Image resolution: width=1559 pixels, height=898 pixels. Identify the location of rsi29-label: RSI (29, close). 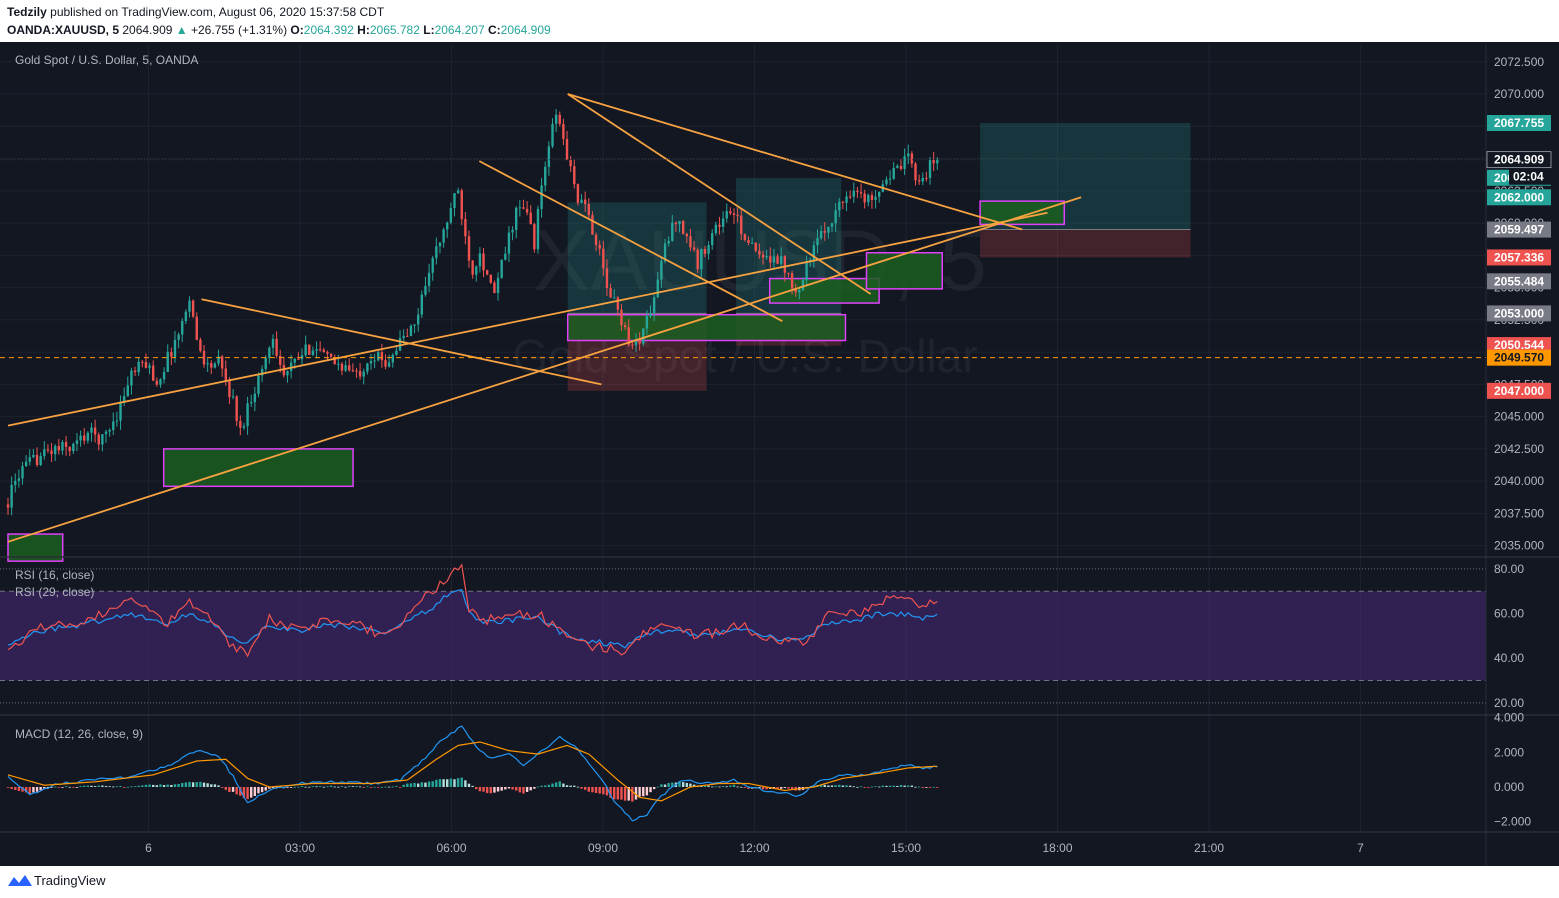
(55, 592).